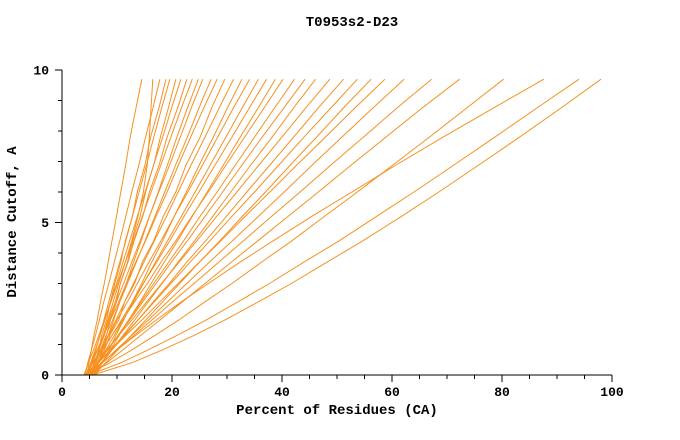  What do you see at coordinates (45, 223) in the screenshot?
I see `y-tick-label: 5` at bounding box center [45, 223].